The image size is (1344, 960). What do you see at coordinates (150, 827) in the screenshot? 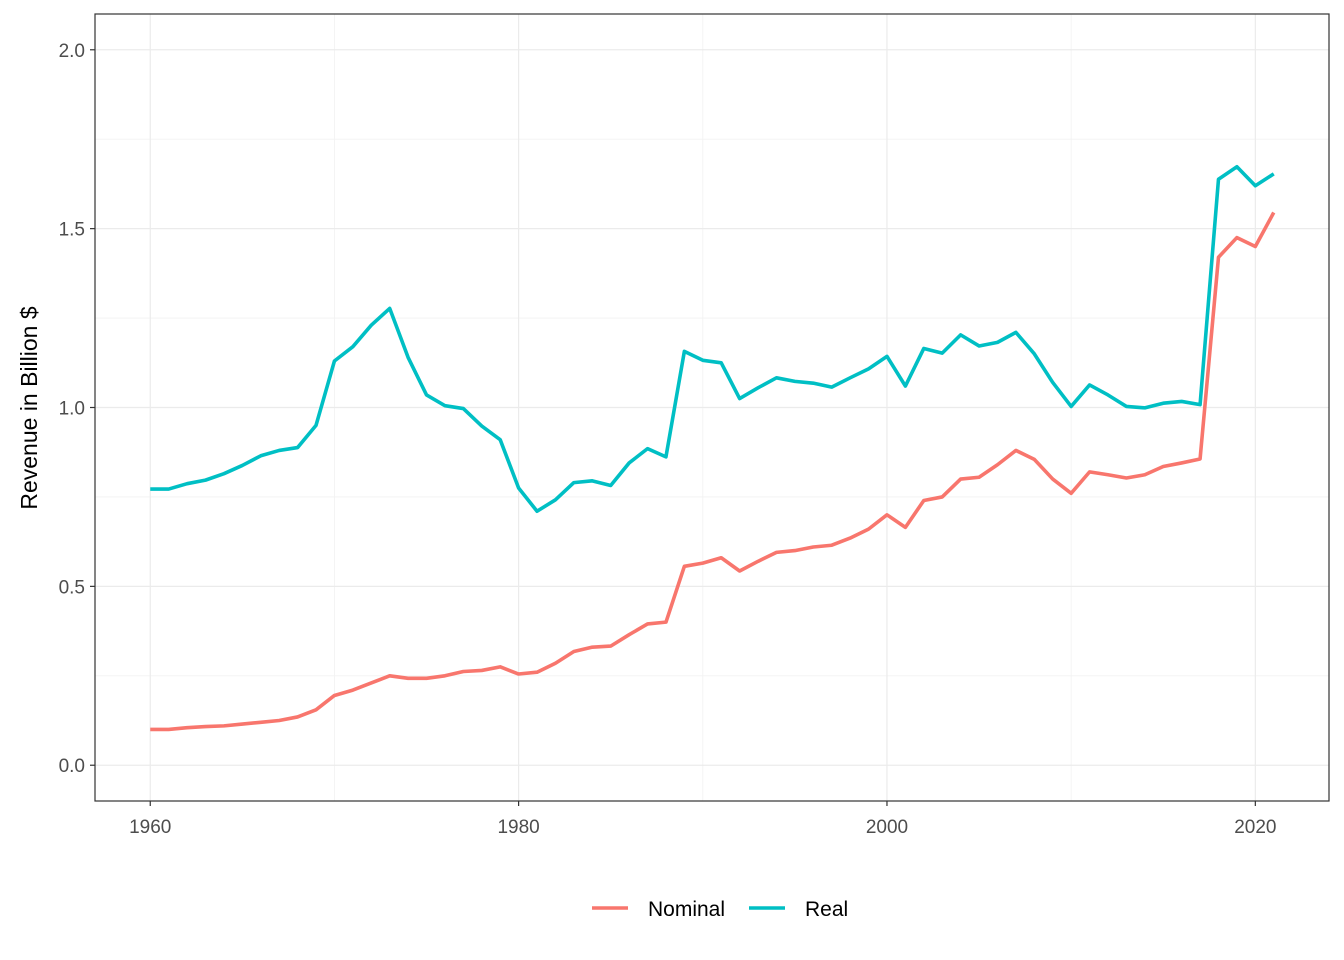
I see `x-tick-label: 1960` at bounding box center [150, 827].